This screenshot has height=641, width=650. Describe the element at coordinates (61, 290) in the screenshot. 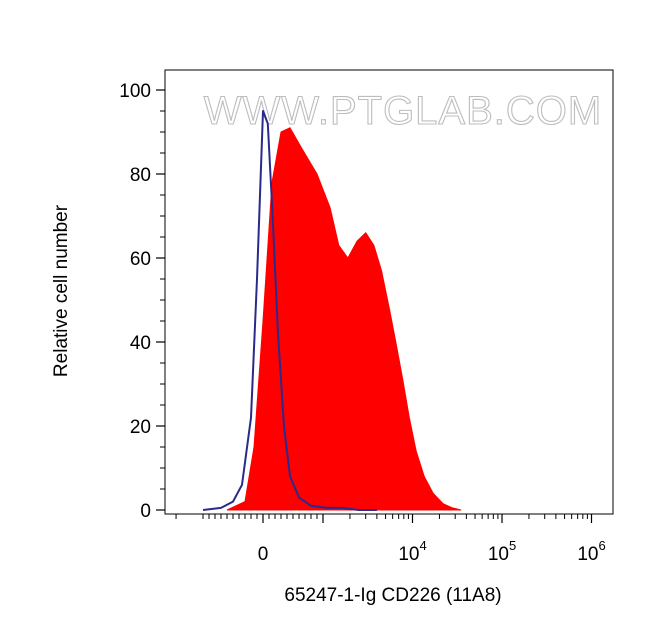

I see `y-axis-title: Relative cell number` at that location.